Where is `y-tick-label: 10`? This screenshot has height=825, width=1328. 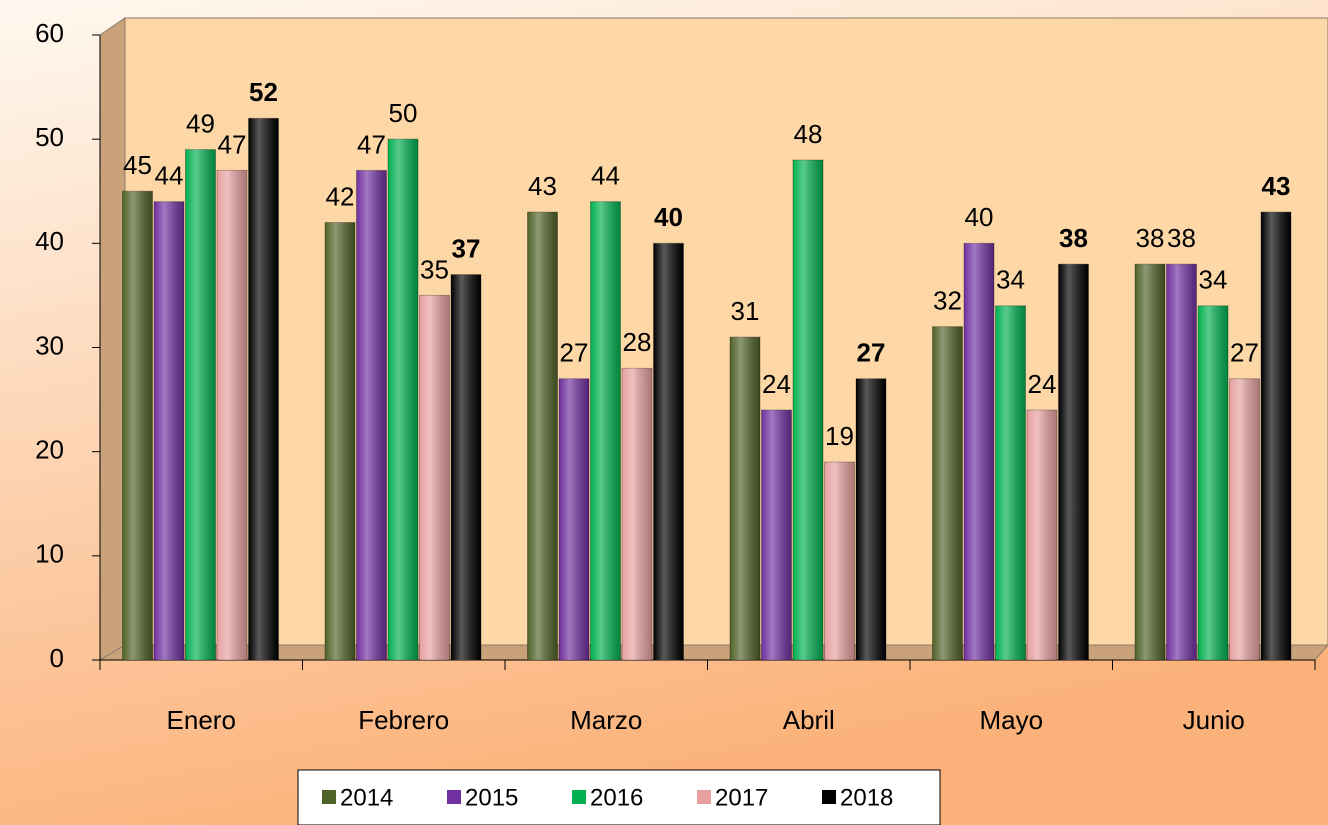
y-tick-label: 10 is located at coordinates (49, 554).